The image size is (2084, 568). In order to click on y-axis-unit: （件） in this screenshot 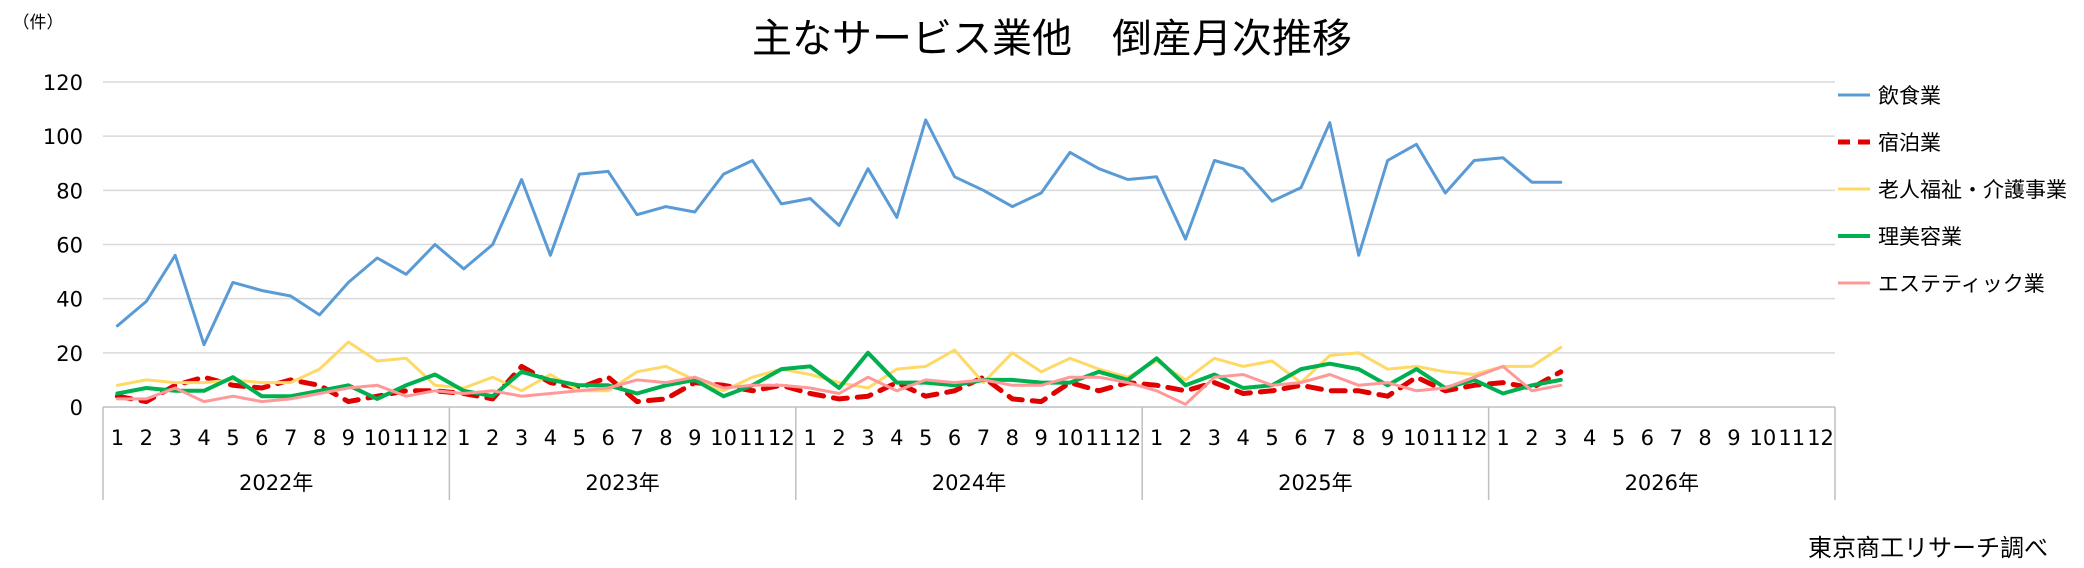, I will do `click(38, 23)`.